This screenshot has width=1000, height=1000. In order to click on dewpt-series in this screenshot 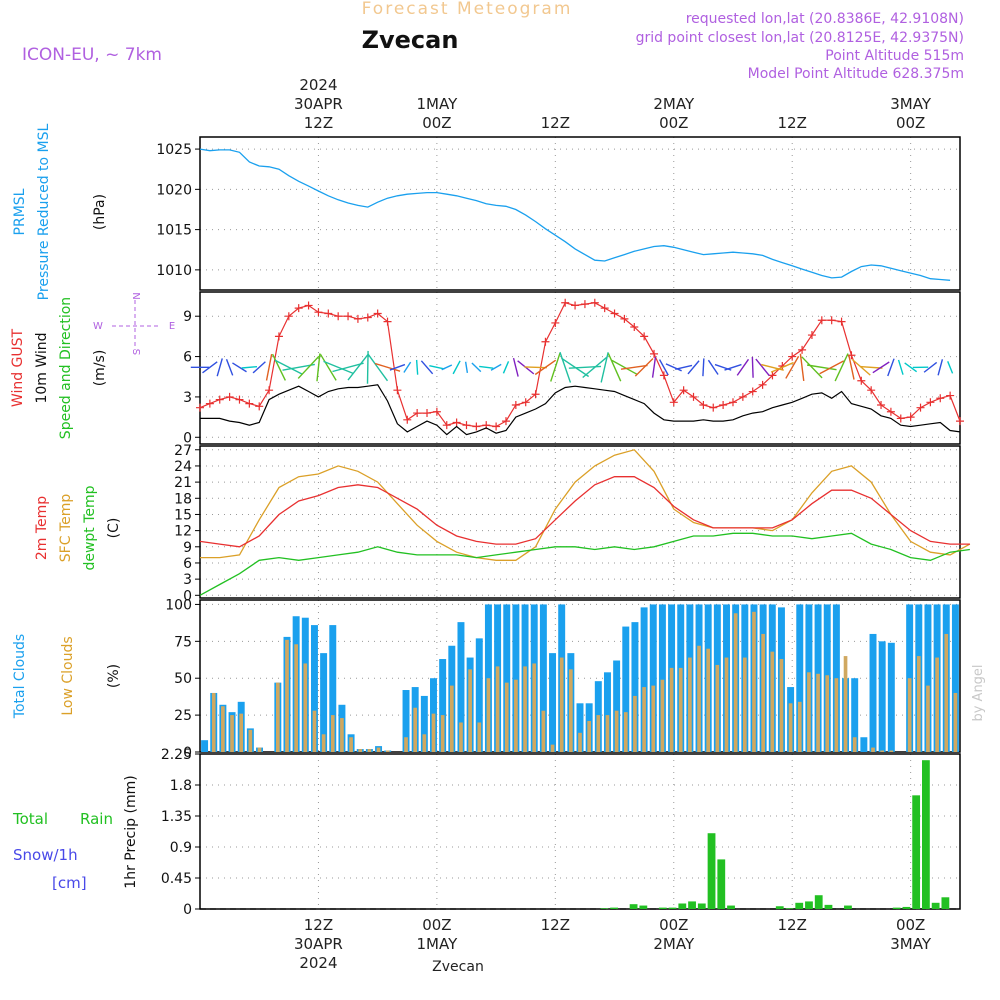, I will do `click(584, 564)`.